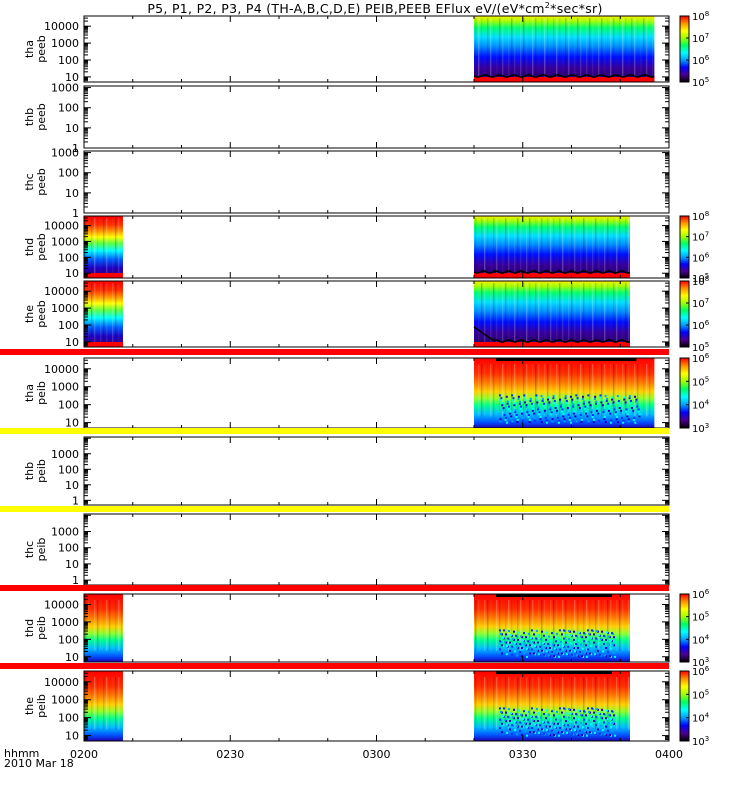  Describe the element at coordinates (700, 381) in the screenshot. I see `colorbar-tick-label: 10⁵` at that location.